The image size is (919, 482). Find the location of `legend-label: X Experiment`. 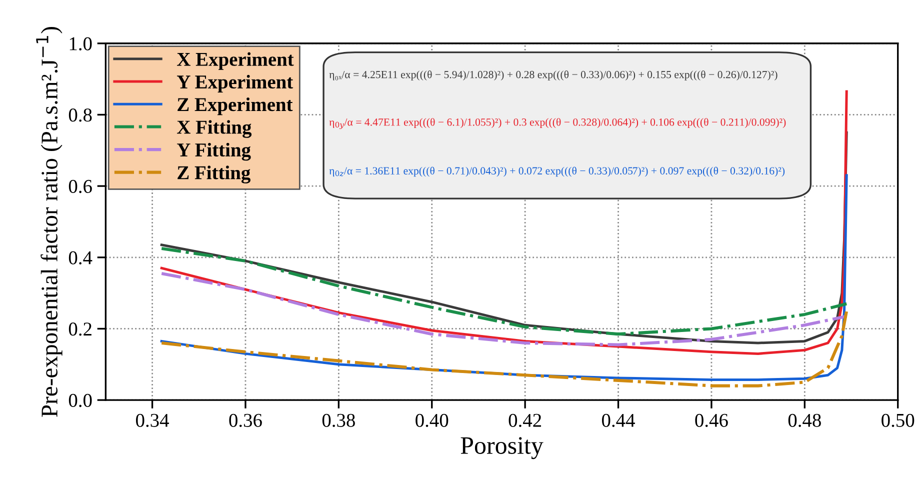

legend-label: X Experiment is located at coordinates (235, 61).